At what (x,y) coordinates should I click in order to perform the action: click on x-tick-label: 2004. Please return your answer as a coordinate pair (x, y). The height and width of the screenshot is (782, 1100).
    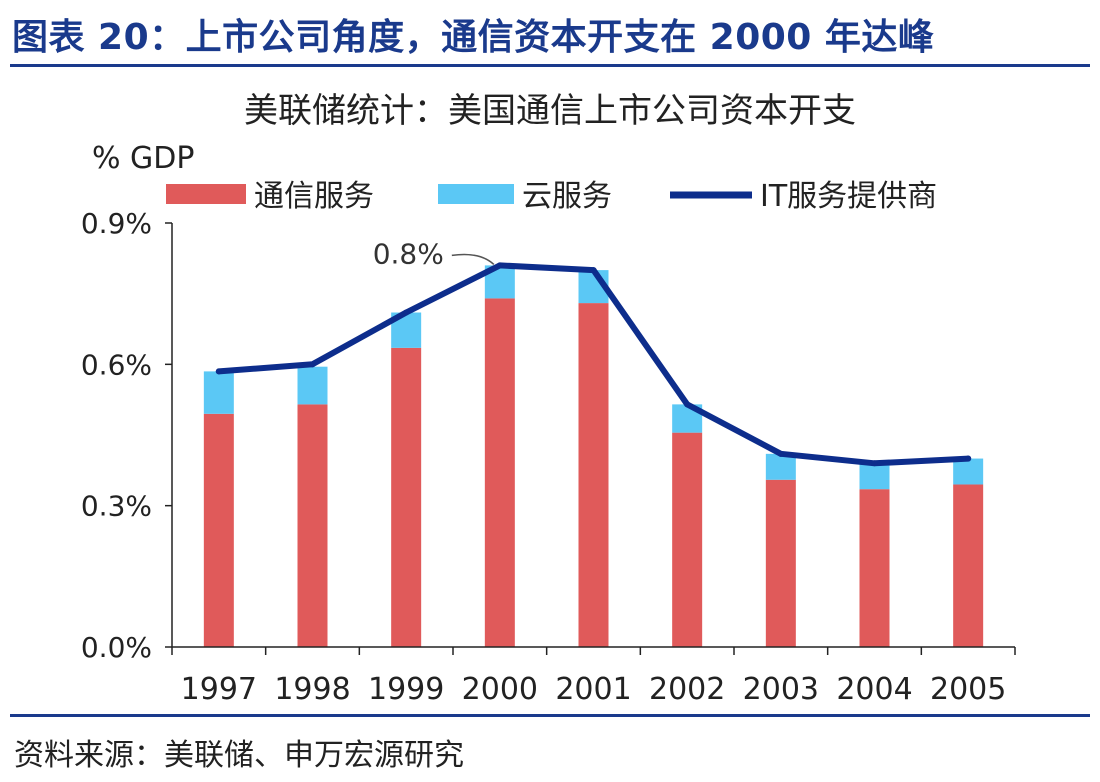
    Looking at the image, I should click on (874, 689).